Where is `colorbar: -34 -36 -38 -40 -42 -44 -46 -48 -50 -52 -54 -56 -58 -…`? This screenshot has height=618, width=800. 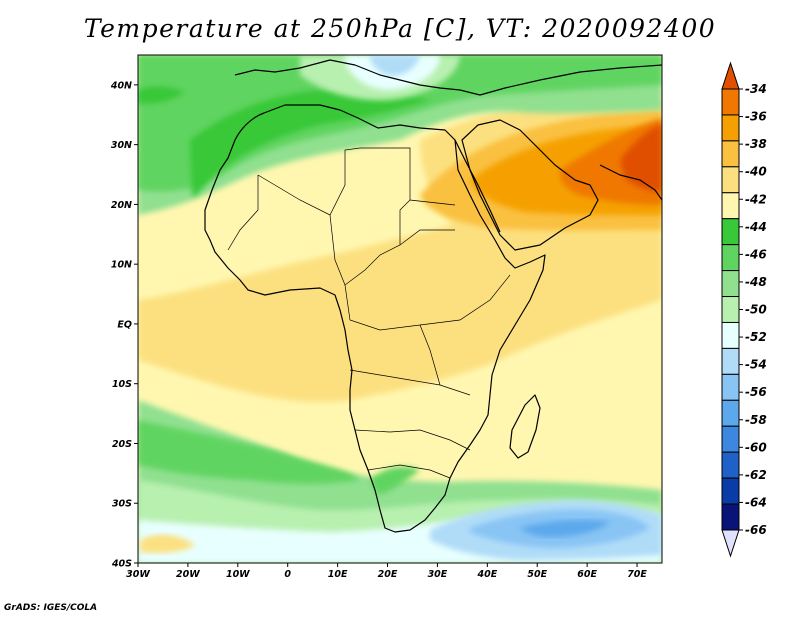
colorbar: -34 -36 -38 -40 -42 -44 -46 -48 -50 -52 -54 -56 -58 -… is located at coordinates (744, 309).